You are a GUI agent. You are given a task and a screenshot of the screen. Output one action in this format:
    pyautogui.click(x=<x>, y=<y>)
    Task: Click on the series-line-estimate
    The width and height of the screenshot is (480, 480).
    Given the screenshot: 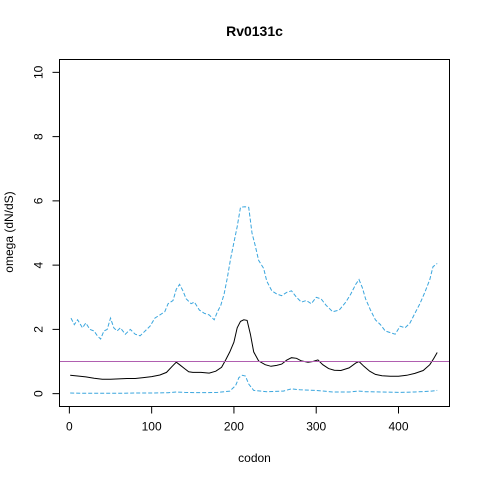 What is the action you would take?
    pyautogui.click(x=254, y=349)
    